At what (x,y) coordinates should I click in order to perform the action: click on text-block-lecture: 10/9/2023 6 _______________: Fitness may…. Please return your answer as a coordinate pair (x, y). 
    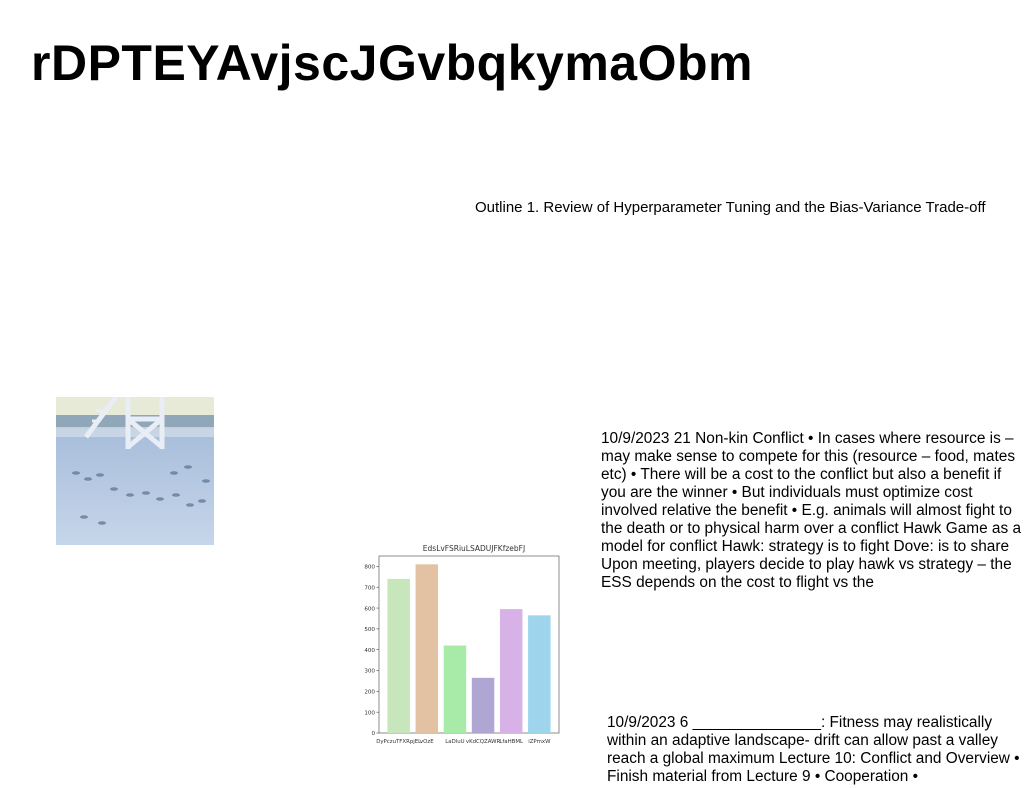
    Looking at the image, I should click on (813, 749).